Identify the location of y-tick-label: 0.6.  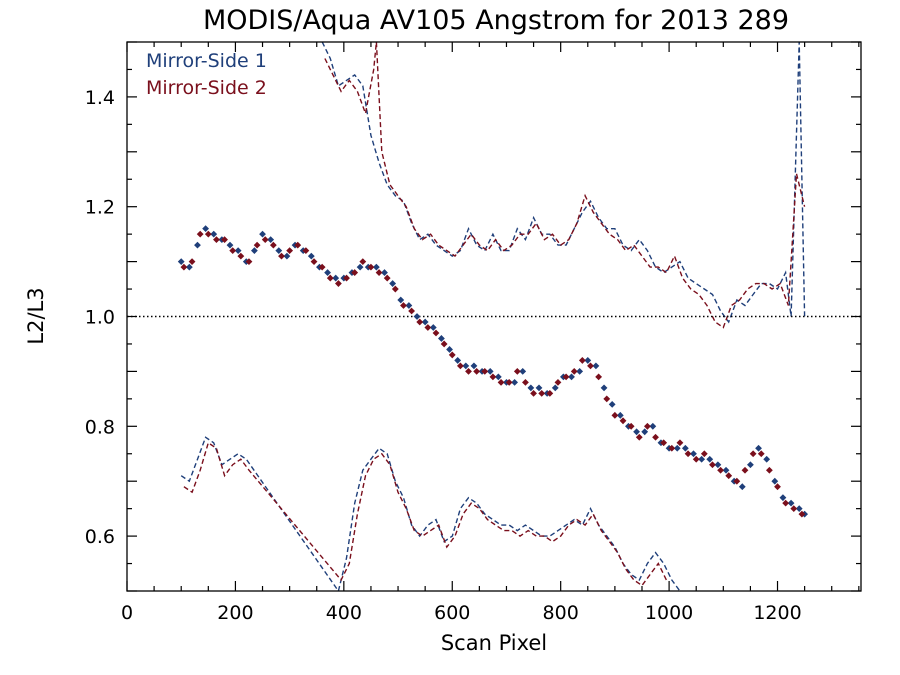
(100, 537).